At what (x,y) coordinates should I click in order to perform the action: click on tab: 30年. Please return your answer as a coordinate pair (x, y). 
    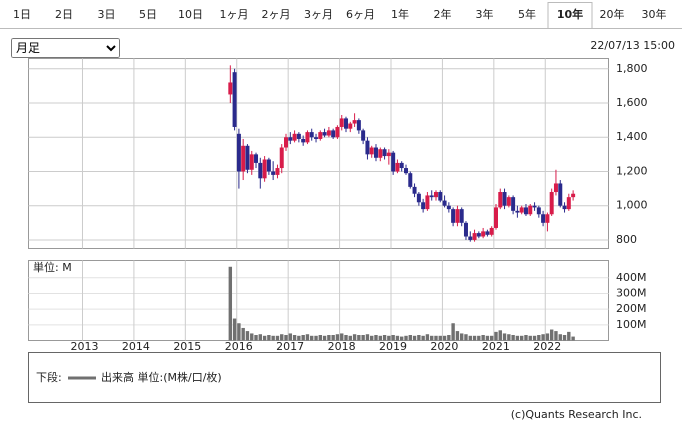
    Looking at the image, I should click on (654, 14).